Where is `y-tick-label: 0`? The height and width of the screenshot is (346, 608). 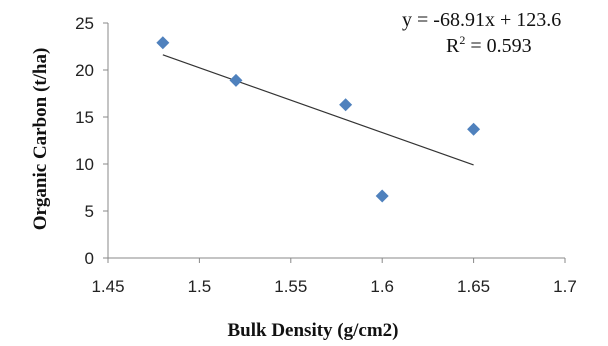 y-tick-label: 0 is located at coordinates (89, 258).